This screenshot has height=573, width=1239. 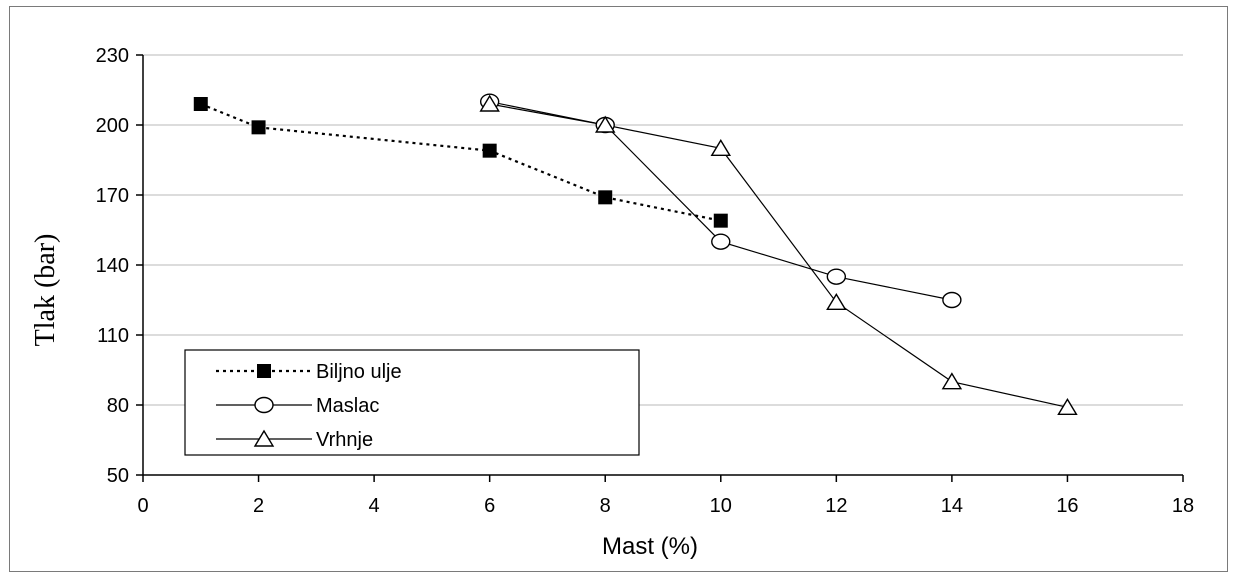 I want to click on legend-label: Maslac, so click(x=347, y=406).